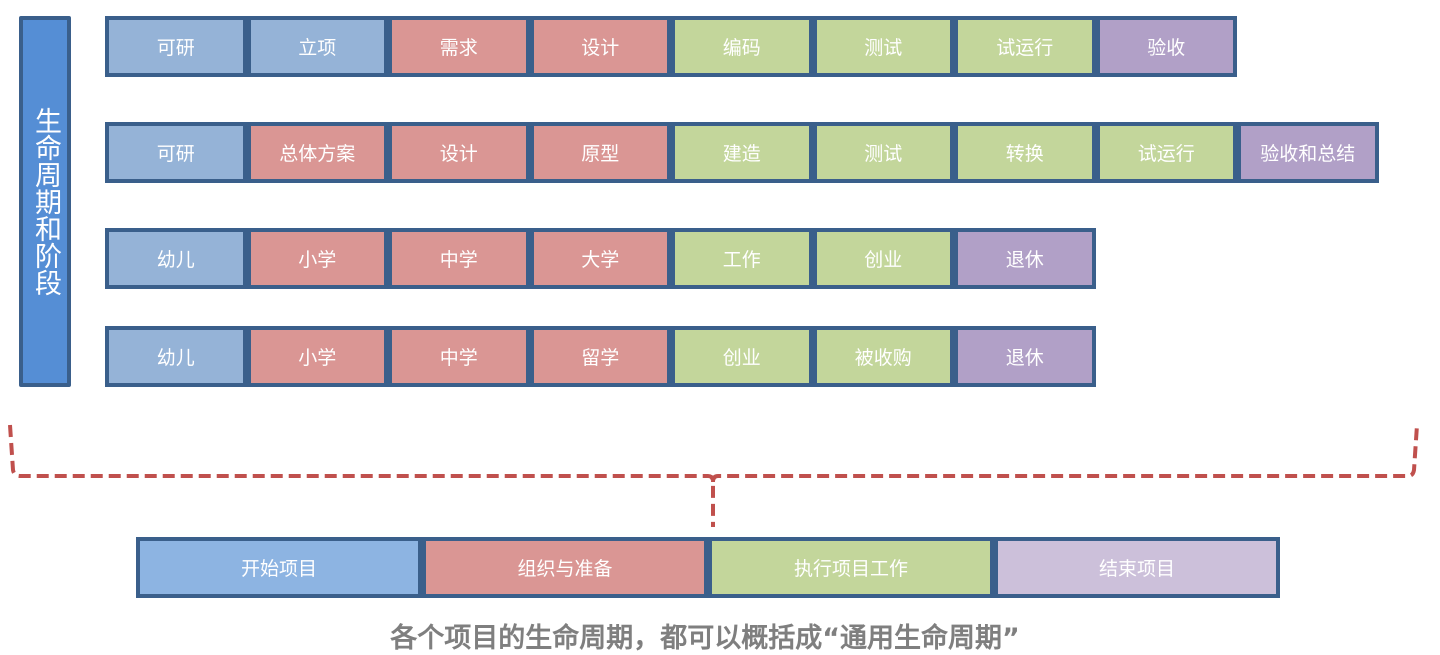  I want to click on phase-cell: 工作, so click(742, 258).